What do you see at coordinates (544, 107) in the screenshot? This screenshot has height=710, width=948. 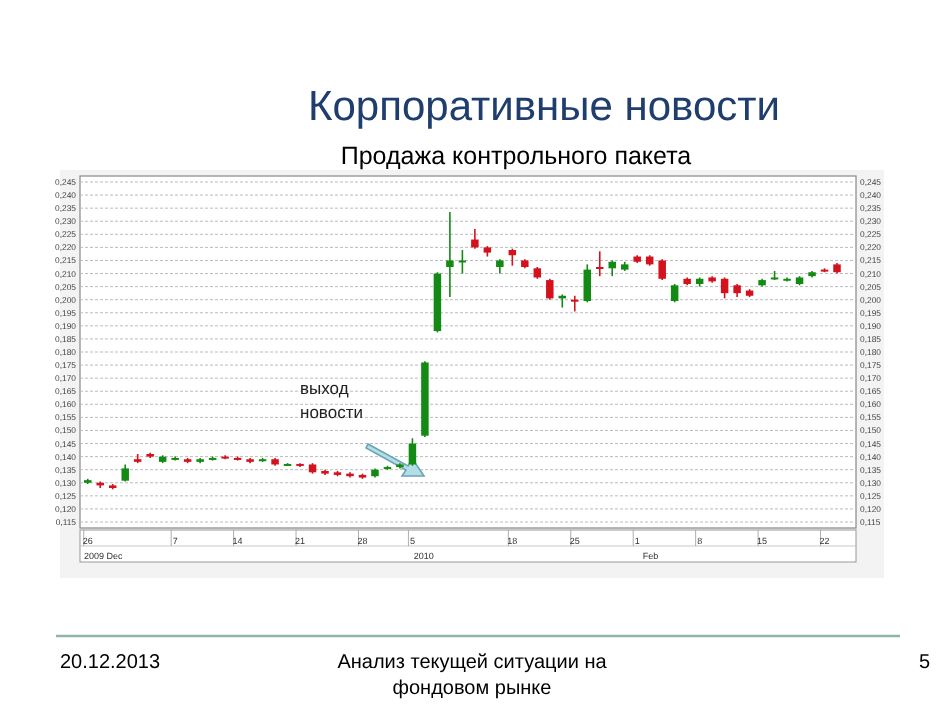 I see `chart-title: Корпоративные новости` at bounding box center [544, 107].